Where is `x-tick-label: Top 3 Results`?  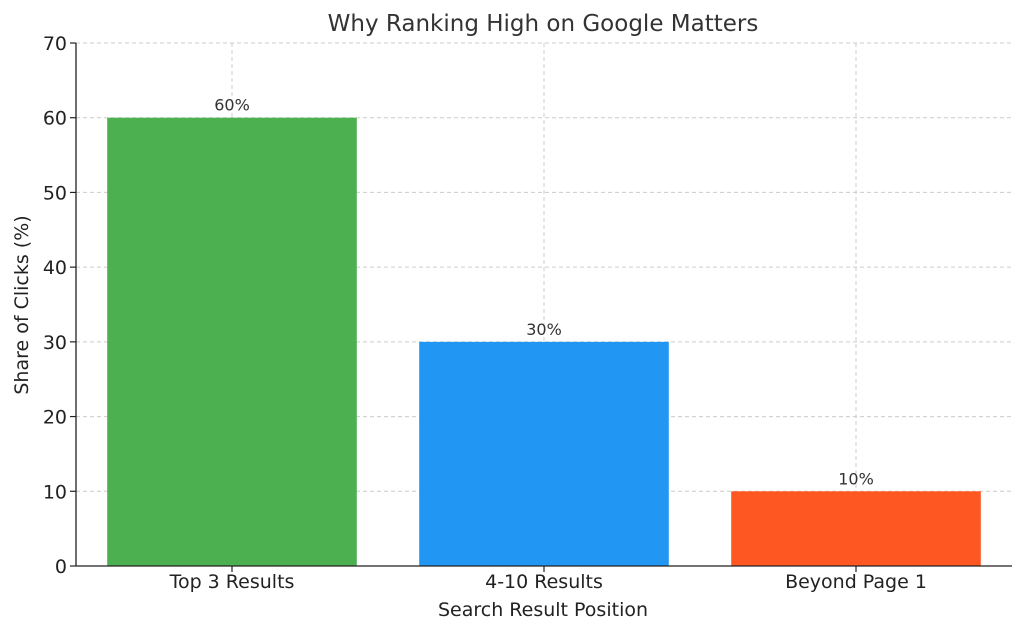 x-tick-label: Top 3 Results is located at coordinates (232, 582).